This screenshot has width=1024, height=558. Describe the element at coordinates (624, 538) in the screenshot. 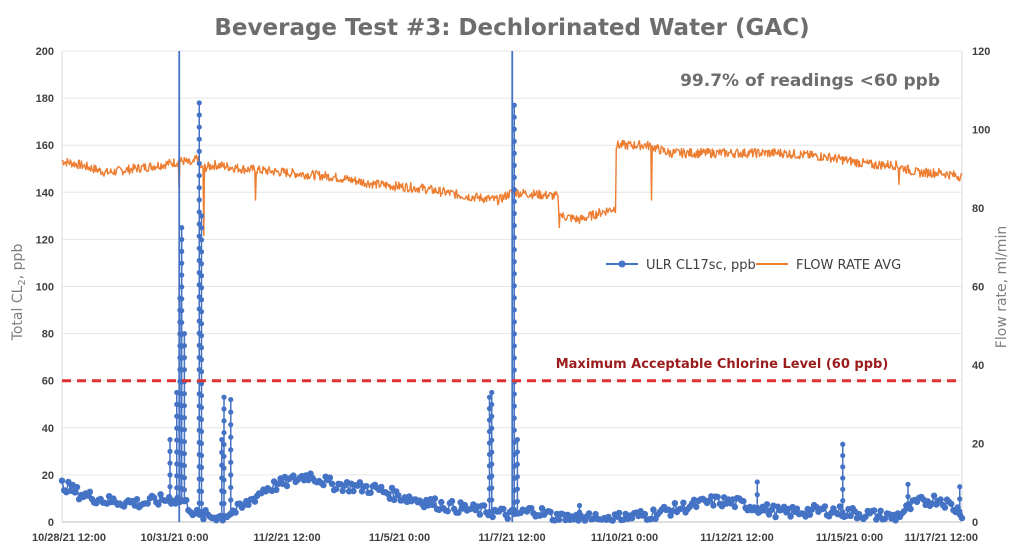

I see `x-tick-label: 11/10/21 0:00` at that location.